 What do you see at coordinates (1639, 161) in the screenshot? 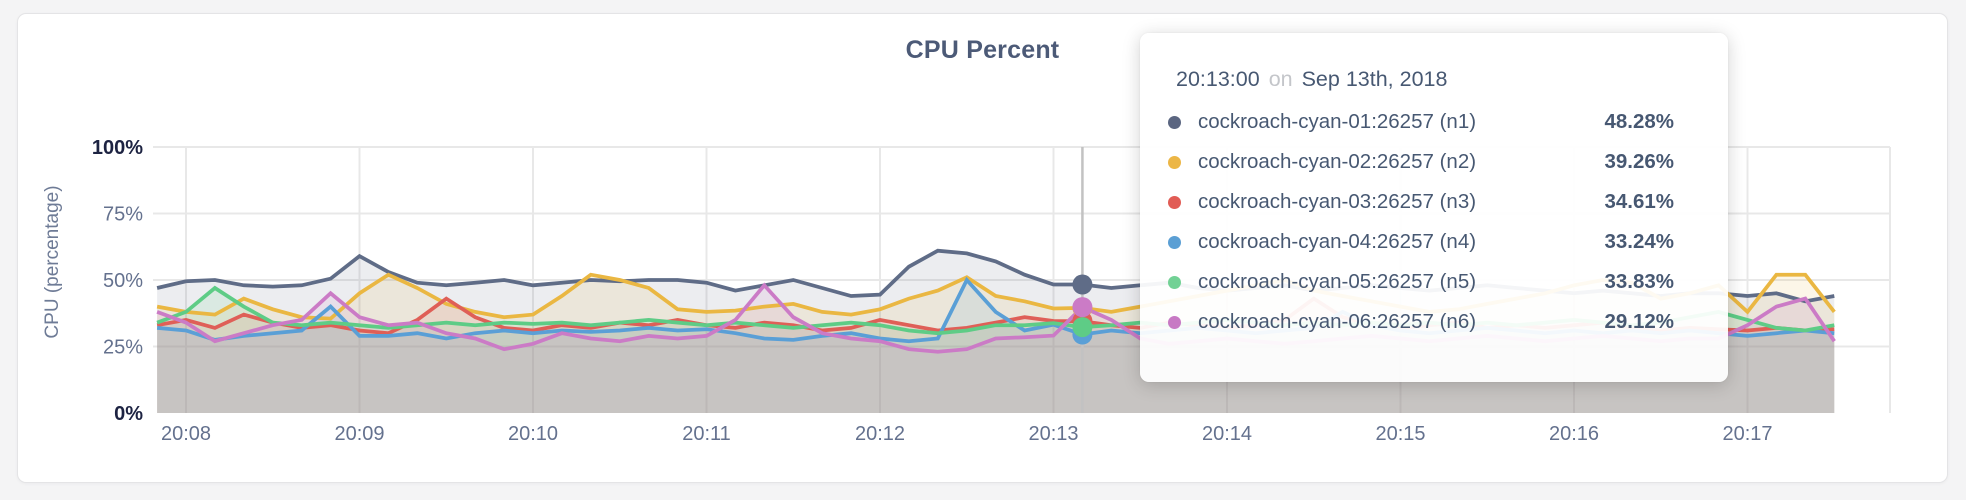
I see `series-value: 39.26%` at bounding box center [1639, 161].